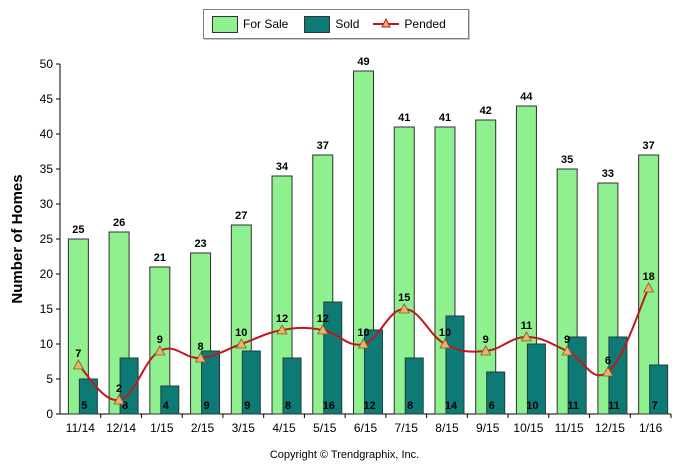 Image resolution: width=689 pixels, height=471 pixels. What do you see at coordinates (369, 406) in the screenshot?
I see `sold-data-label: 12` at bounding box center [369, 406].